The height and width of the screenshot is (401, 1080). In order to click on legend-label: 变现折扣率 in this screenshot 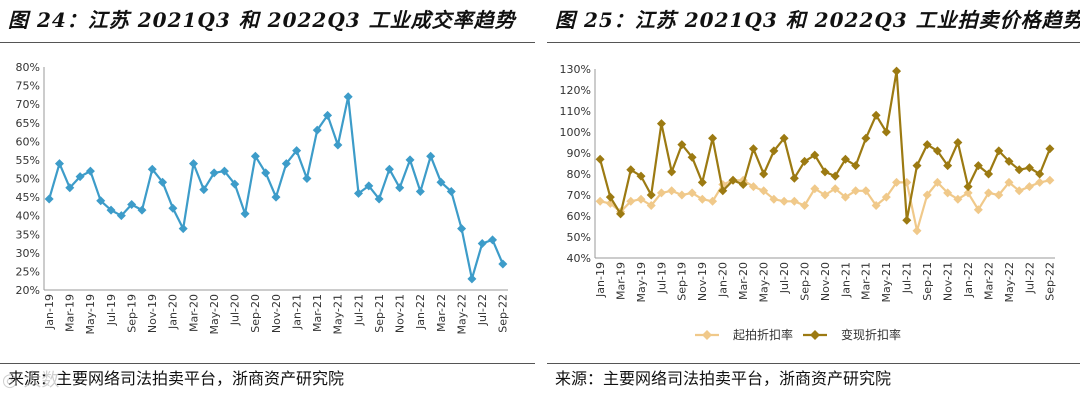, I will do `click(871, 334)`.